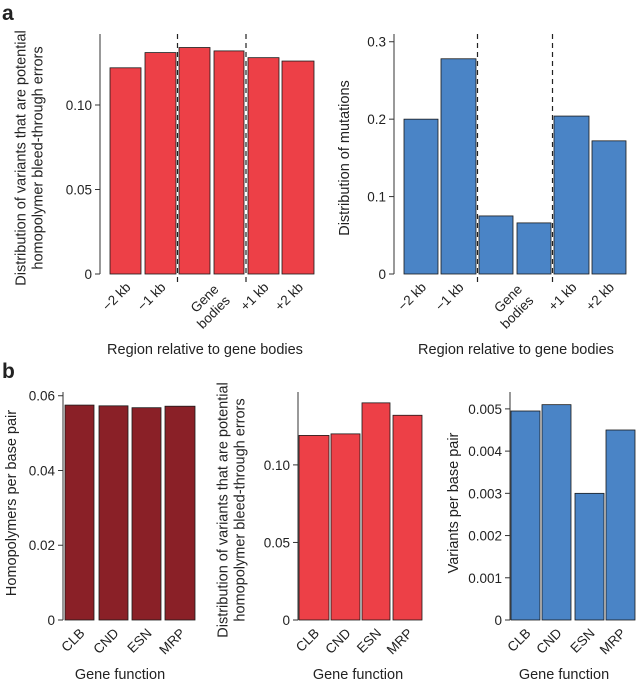 The height and width of the screenshot is (685, 639). I want to click on panel-label-b: b, so click(8, 371).